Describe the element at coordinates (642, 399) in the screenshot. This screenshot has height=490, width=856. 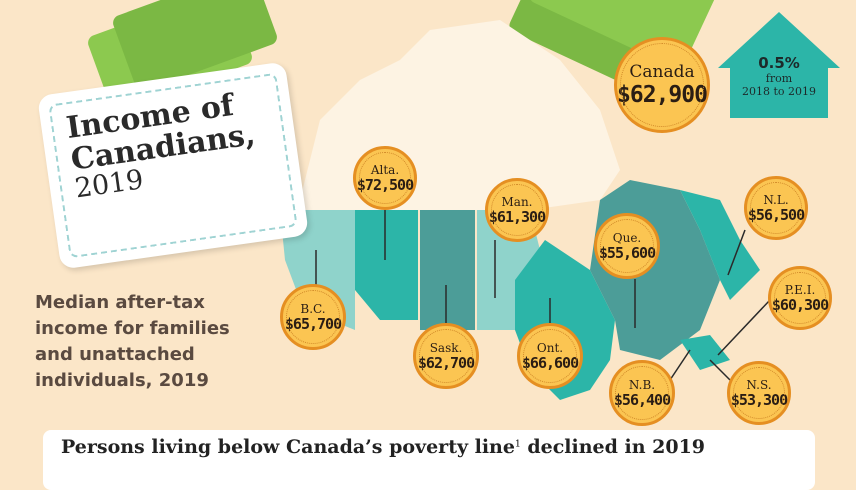
I see `coin-value: $56,400` at that location.